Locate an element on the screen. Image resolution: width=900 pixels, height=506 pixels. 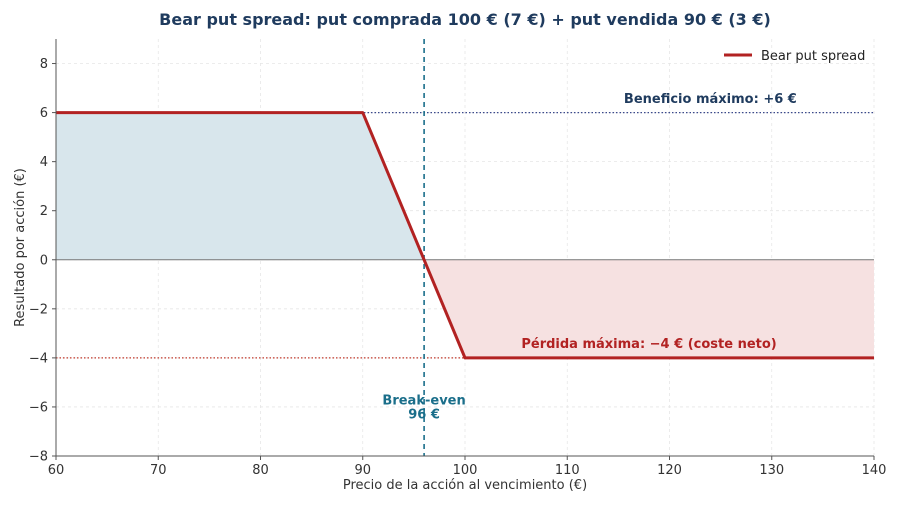
breakeven-annotation-value: 96 € is located at coordinates (424, 414).